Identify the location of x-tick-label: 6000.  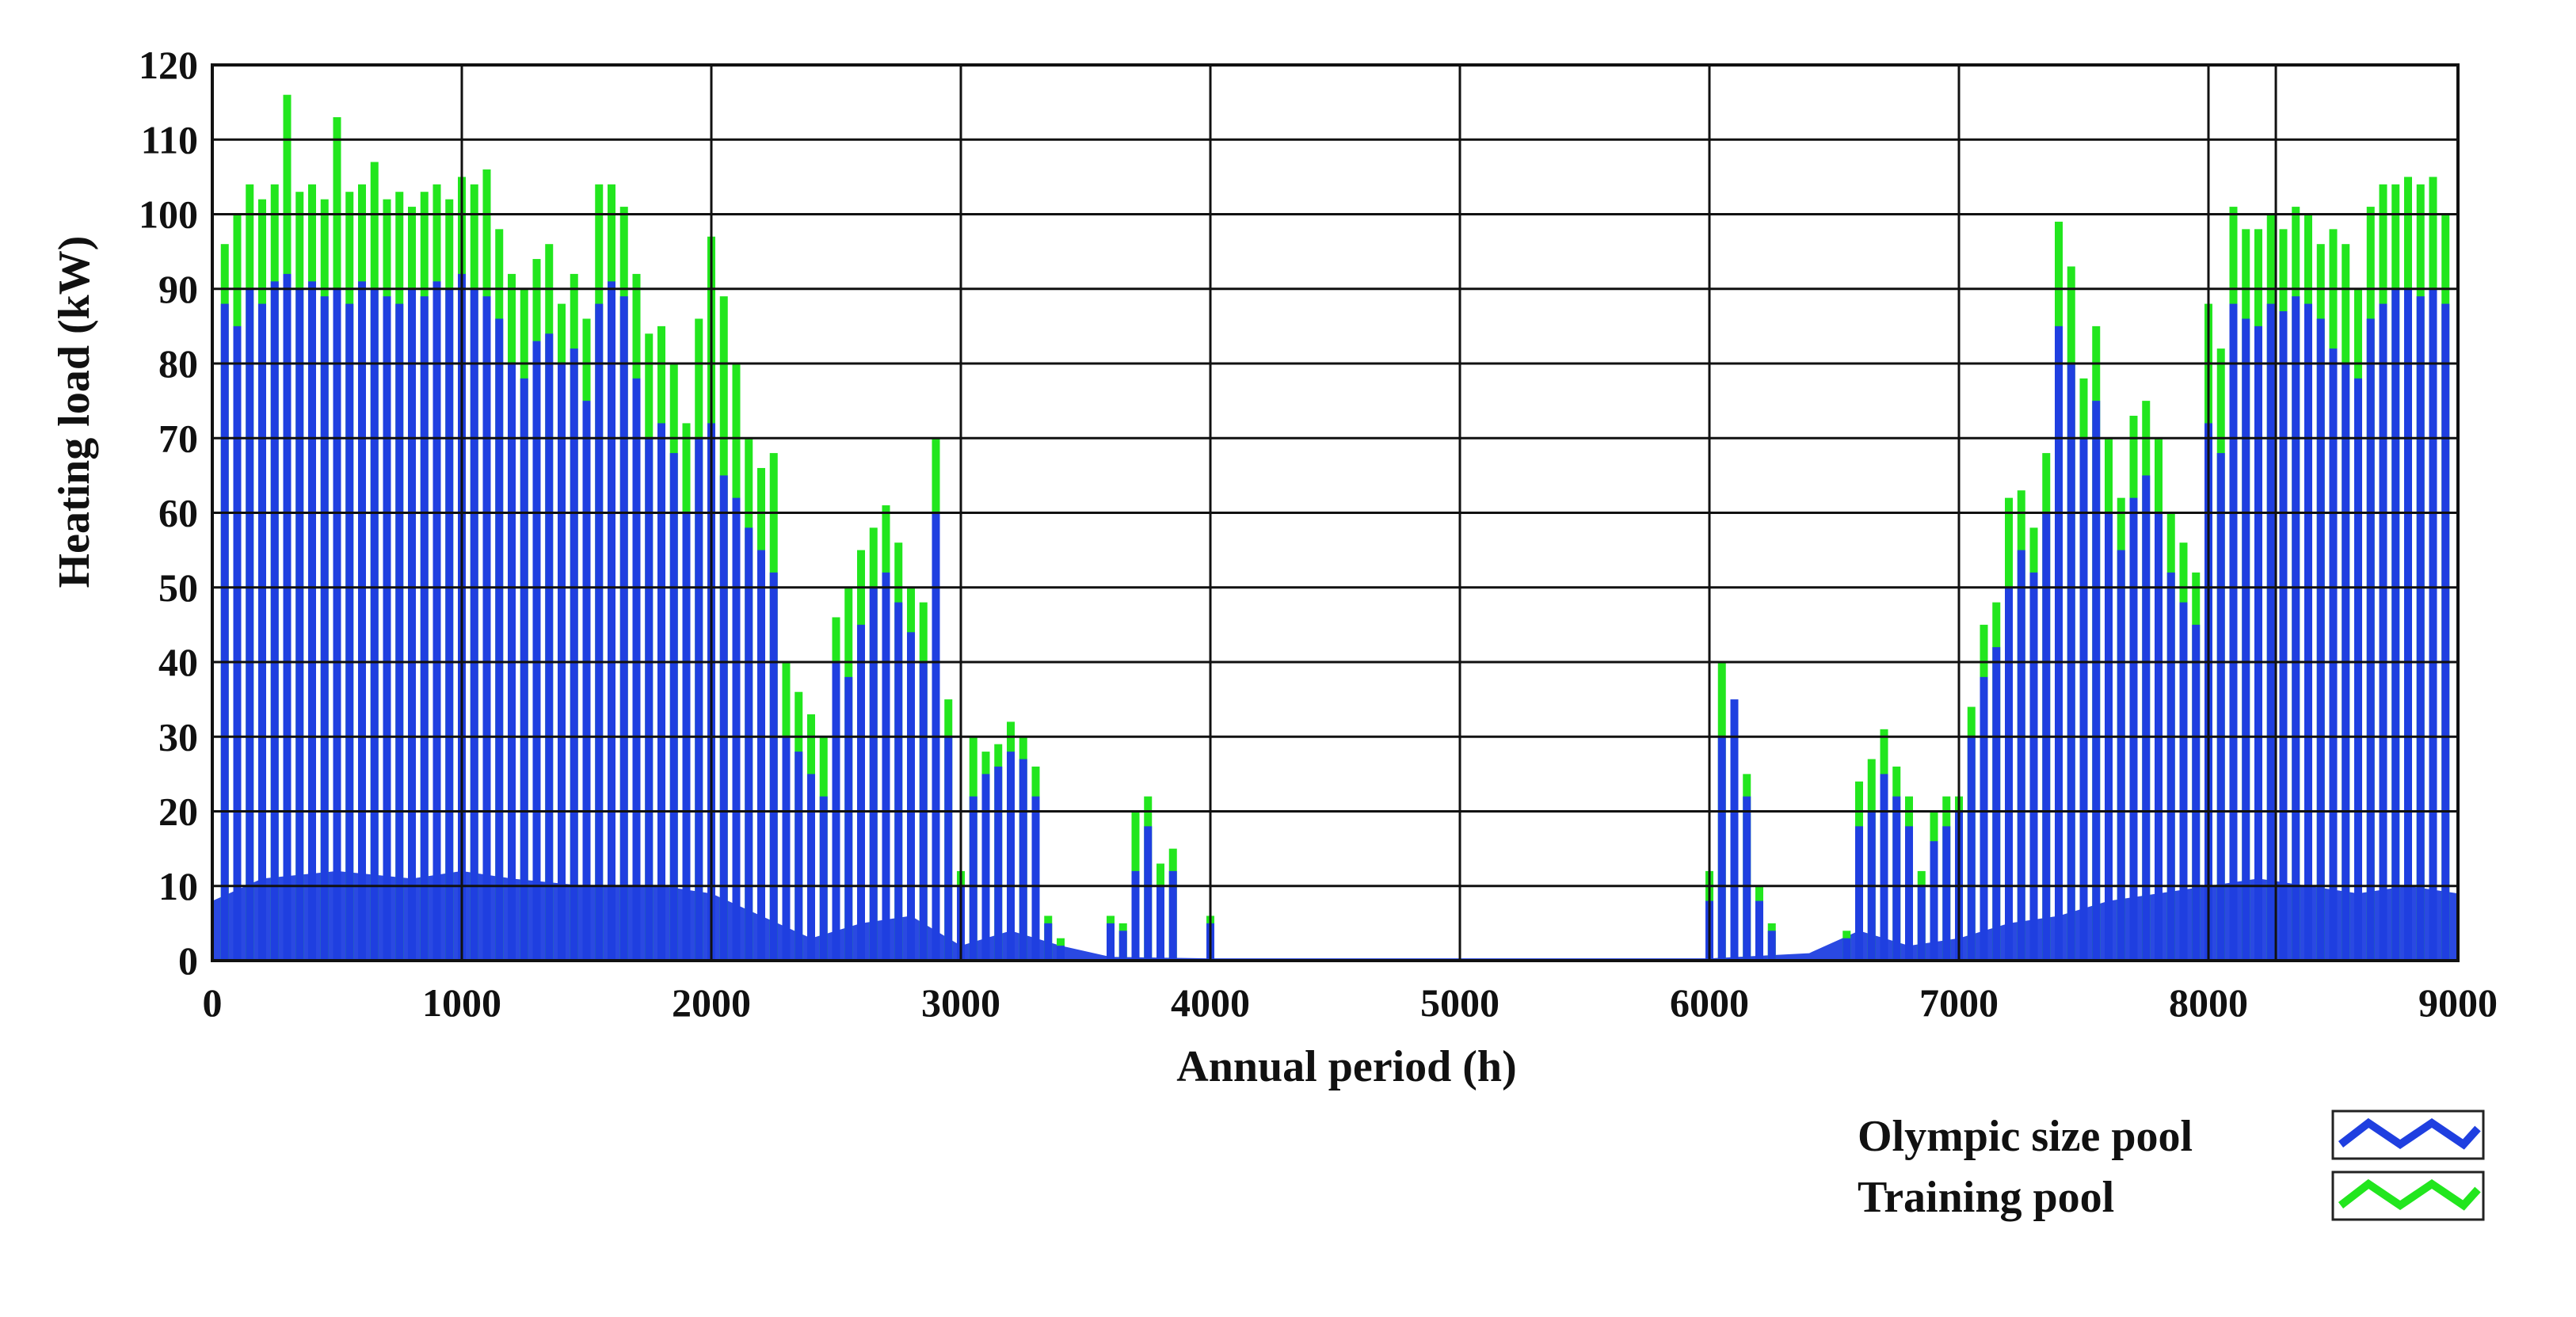
(1710, 1002).